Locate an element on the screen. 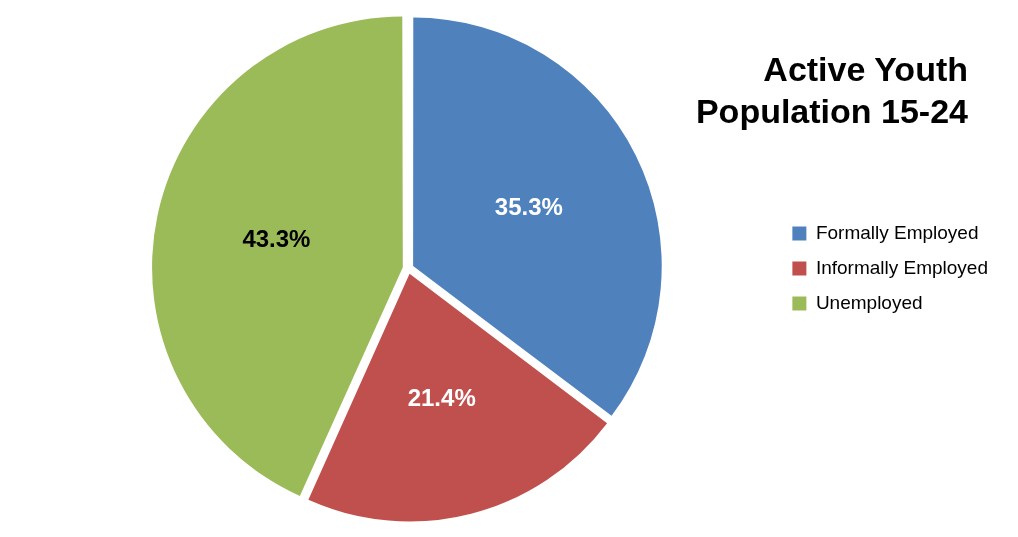 This screenshot has width=1018, height=537. legend-label: Informally Employed is located at coordinates (901, 267).